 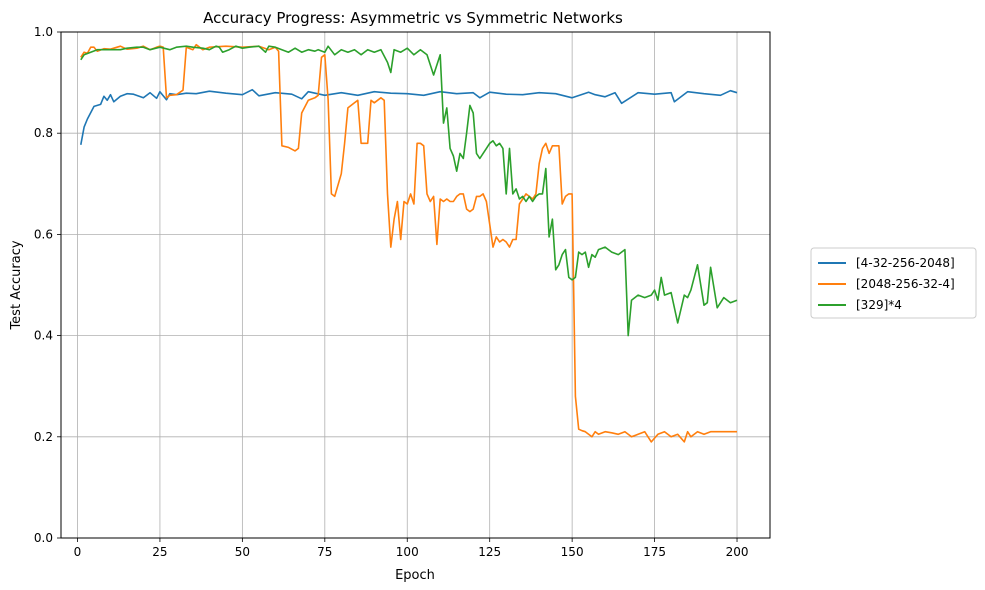 I want to click on x-tick-label: 0, so click(x=78, y=552).